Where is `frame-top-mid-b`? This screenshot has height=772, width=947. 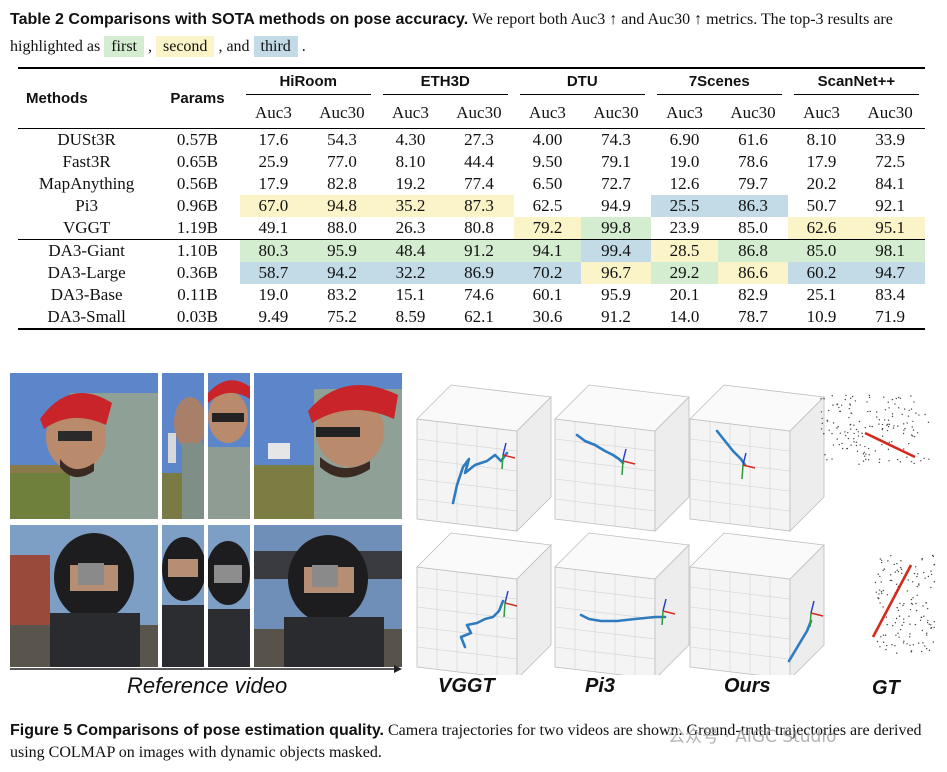
frame-top-mid-b is located at coordinates (229, 446).